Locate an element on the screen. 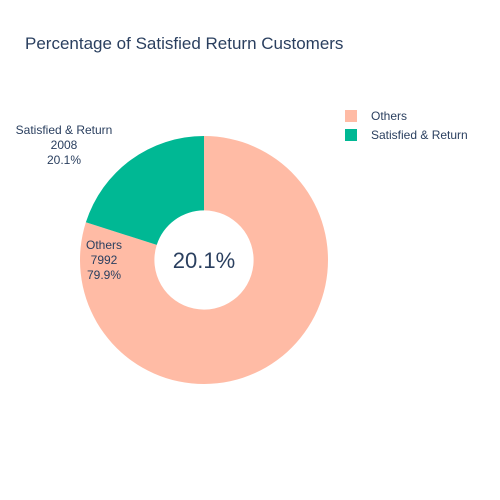 Image resolution: width=500 pixels, height=500 pixels. svg-text: Others is located at coordinates (104, 245).